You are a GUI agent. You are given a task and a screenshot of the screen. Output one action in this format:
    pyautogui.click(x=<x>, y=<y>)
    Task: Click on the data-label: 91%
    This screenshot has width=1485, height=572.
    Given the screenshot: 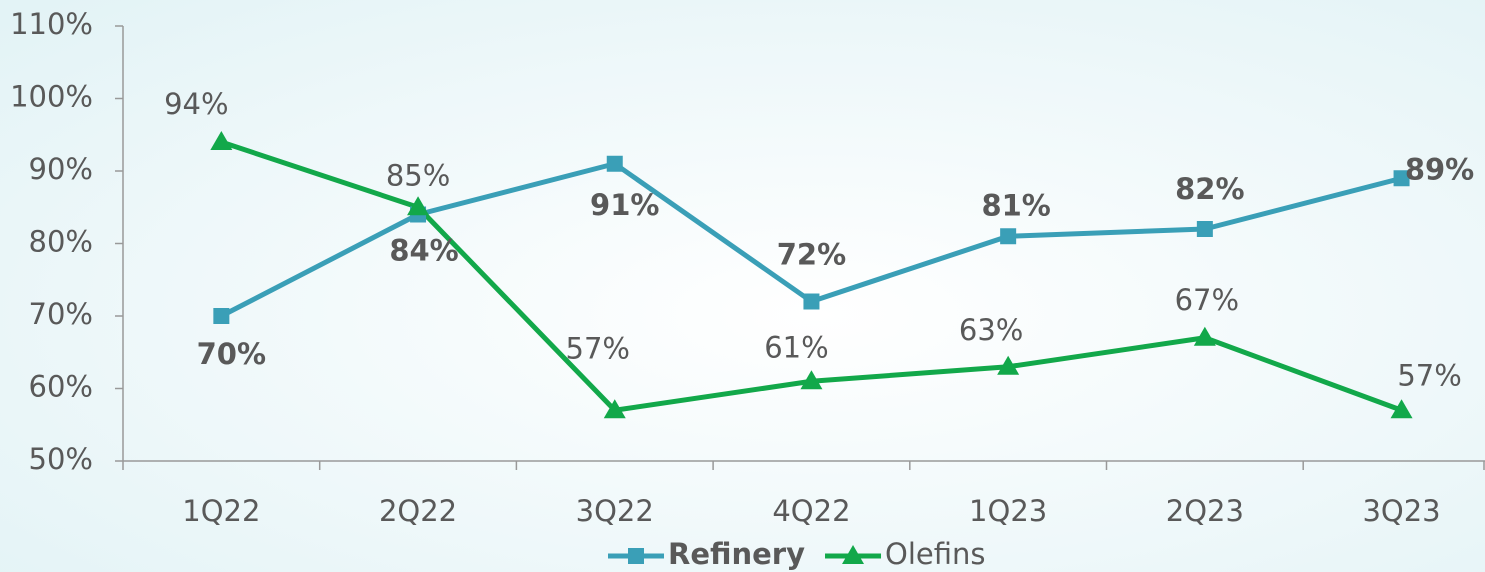 What is the action you would take?
    pyautogui.click(x=624, y=205)
    